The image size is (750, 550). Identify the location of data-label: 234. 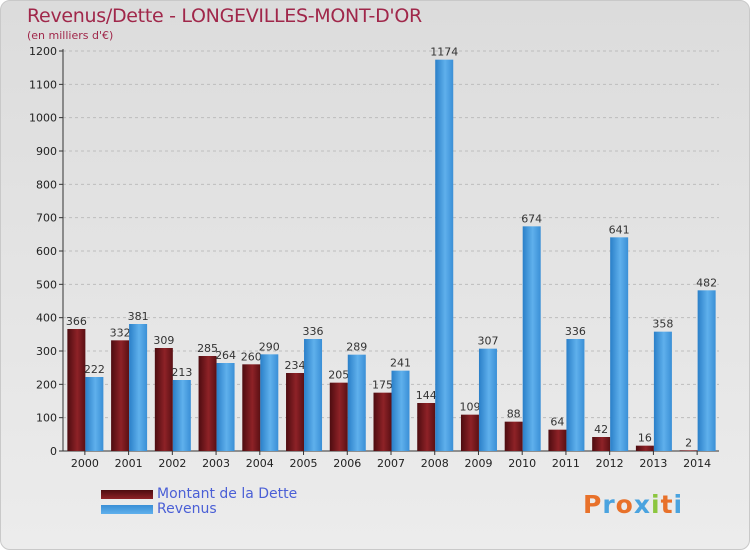
(295, 365).